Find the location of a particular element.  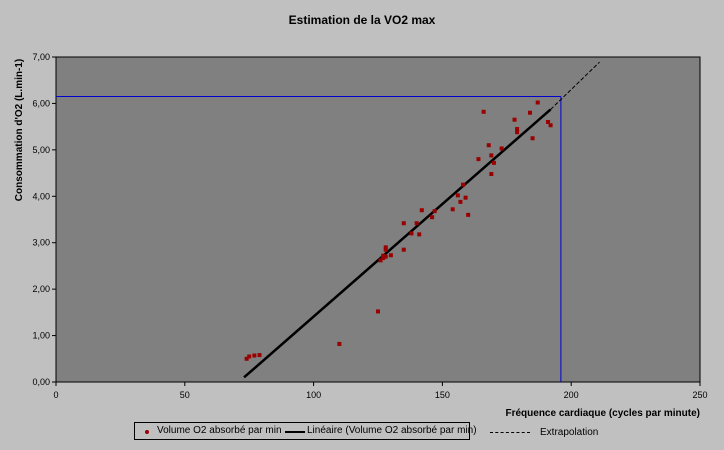

y-tick-label: 4,00 is located at coordinates (41, 196).